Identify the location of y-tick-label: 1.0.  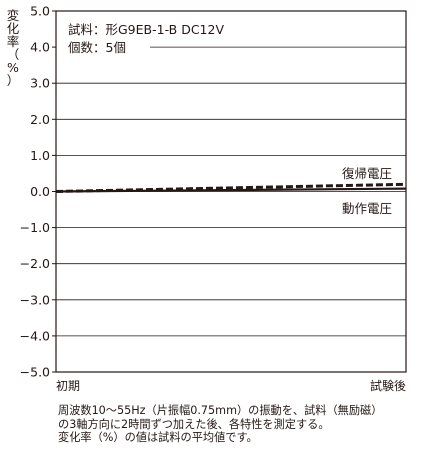
(40, 155).